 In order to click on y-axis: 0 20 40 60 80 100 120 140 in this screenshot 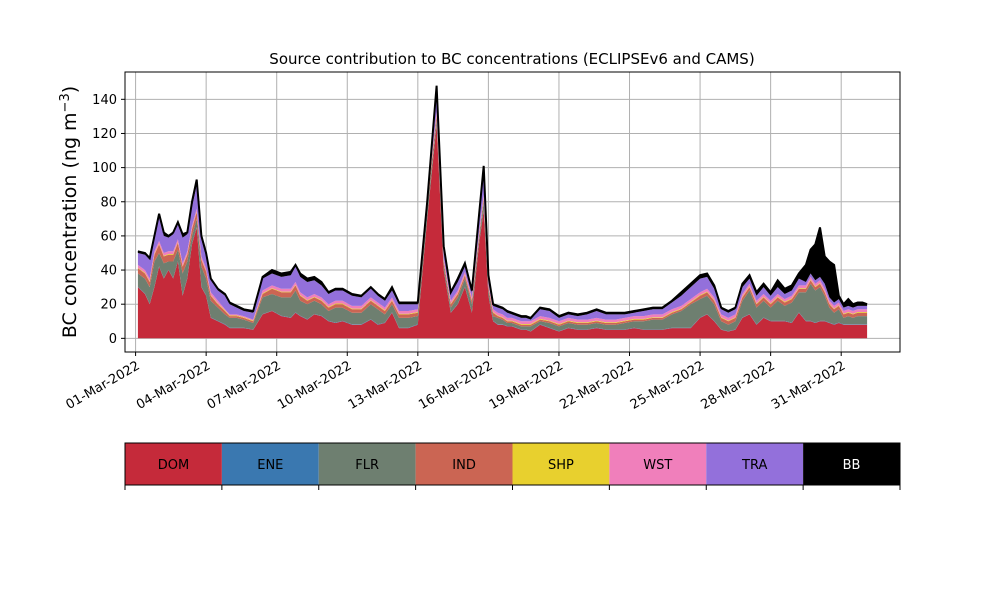, I will do `click(108, 220)`.